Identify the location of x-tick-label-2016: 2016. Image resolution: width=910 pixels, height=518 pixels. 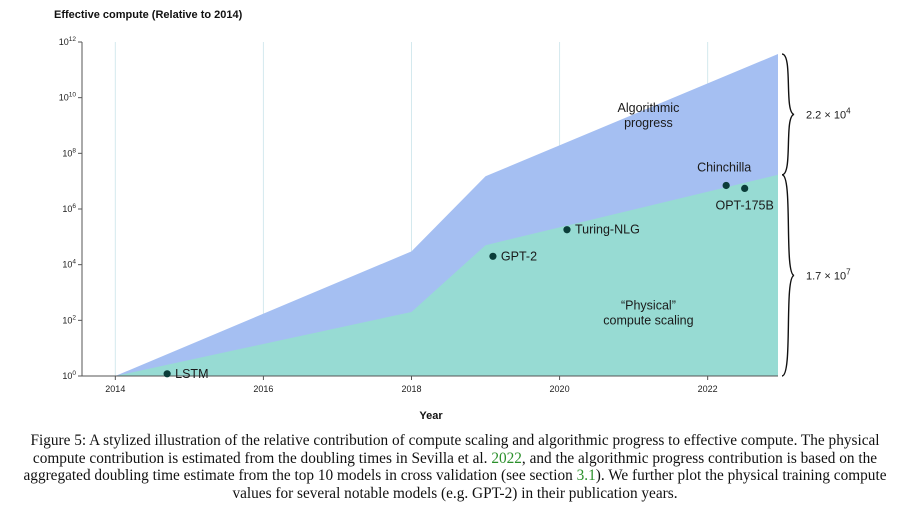
(263, 389).